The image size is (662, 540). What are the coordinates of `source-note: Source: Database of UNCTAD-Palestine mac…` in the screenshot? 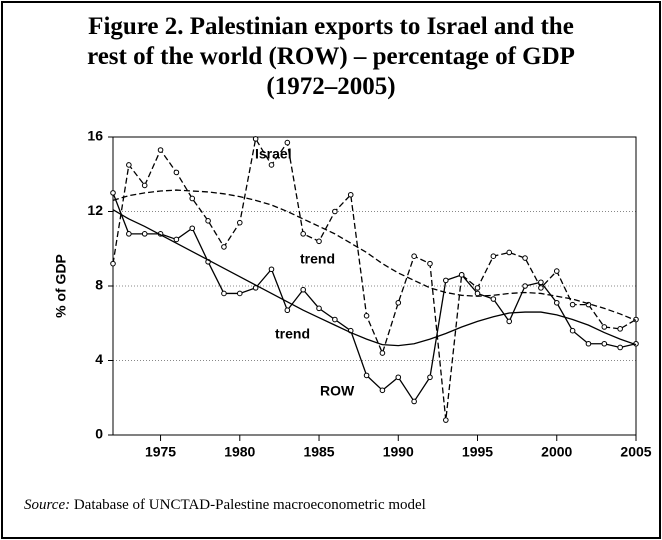 It's located at (225, 505).